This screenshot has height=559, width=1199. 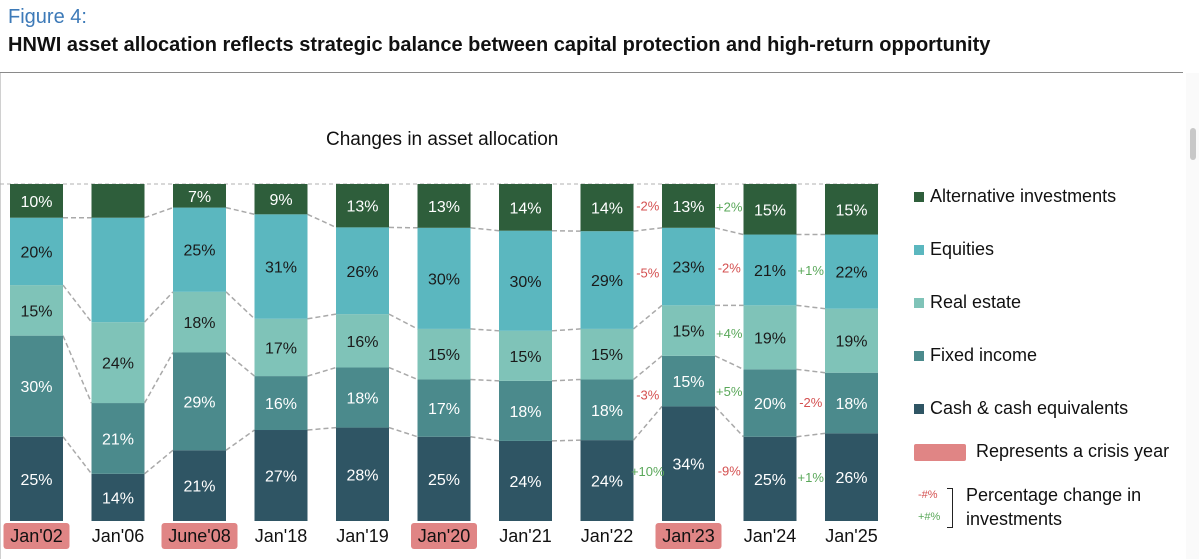 I want to click on value-label: 34%, so click(x=688, y=465).